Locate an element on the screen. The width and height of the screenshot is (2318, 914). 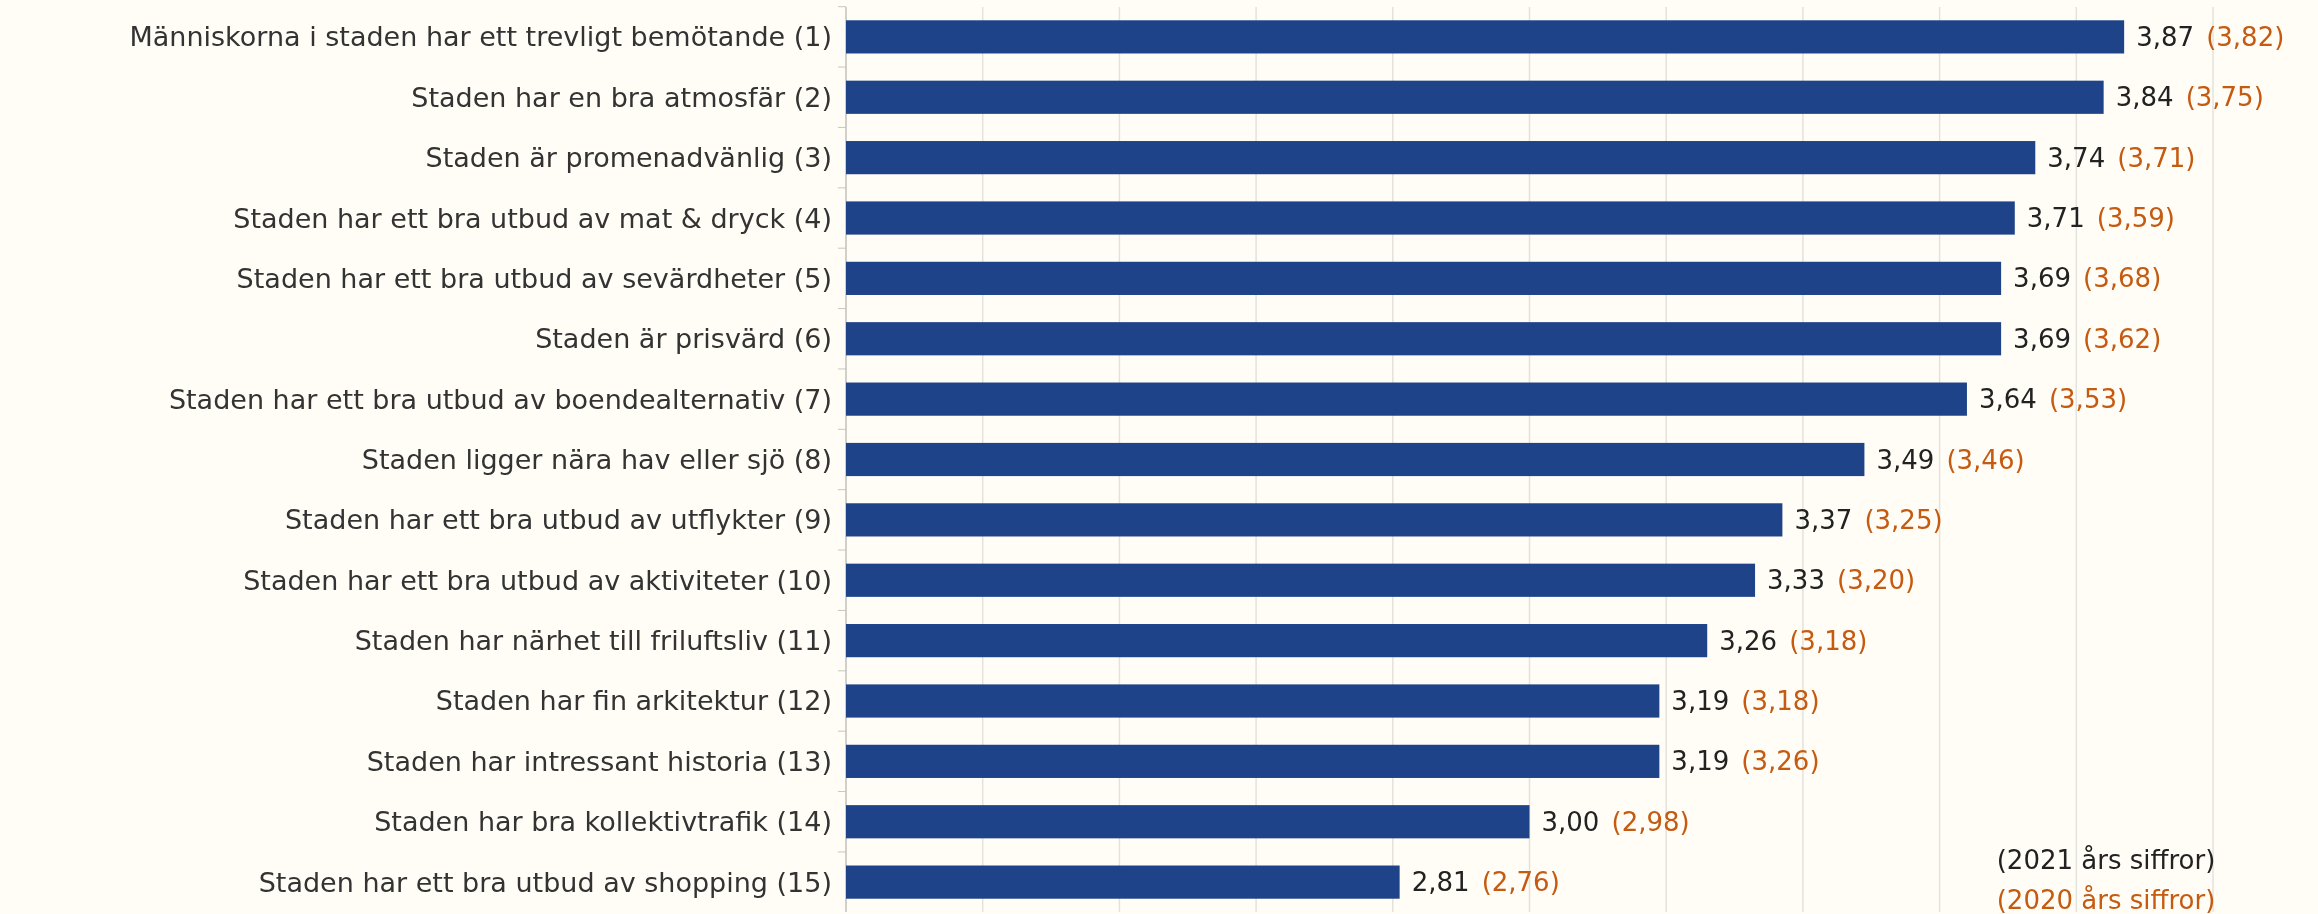
annotation: (3,26) is located at coordinates (1780, 761).